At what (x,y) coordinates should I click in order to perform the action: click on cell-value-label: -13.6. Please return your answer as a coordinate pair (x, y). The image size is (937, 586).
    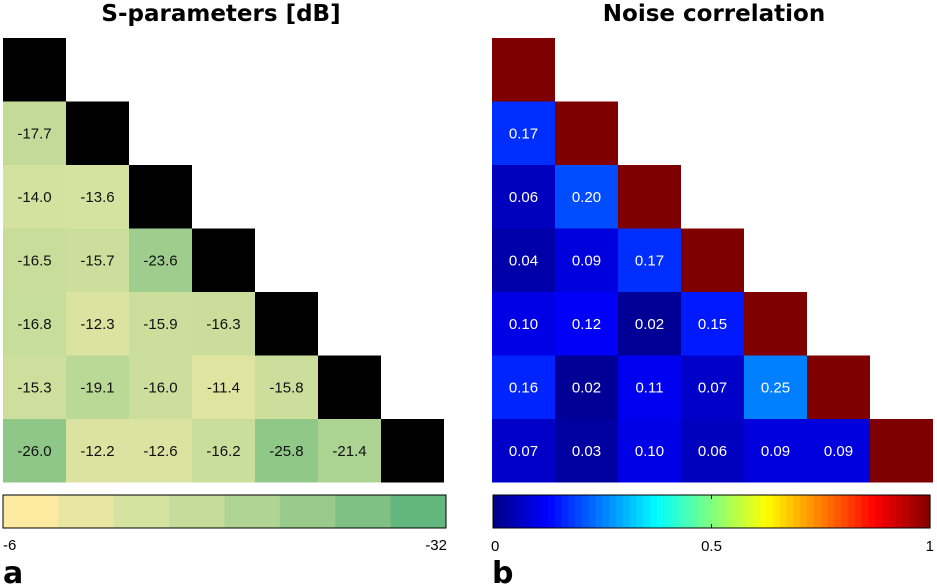
    Looking at the image, I should click on (97, 197).